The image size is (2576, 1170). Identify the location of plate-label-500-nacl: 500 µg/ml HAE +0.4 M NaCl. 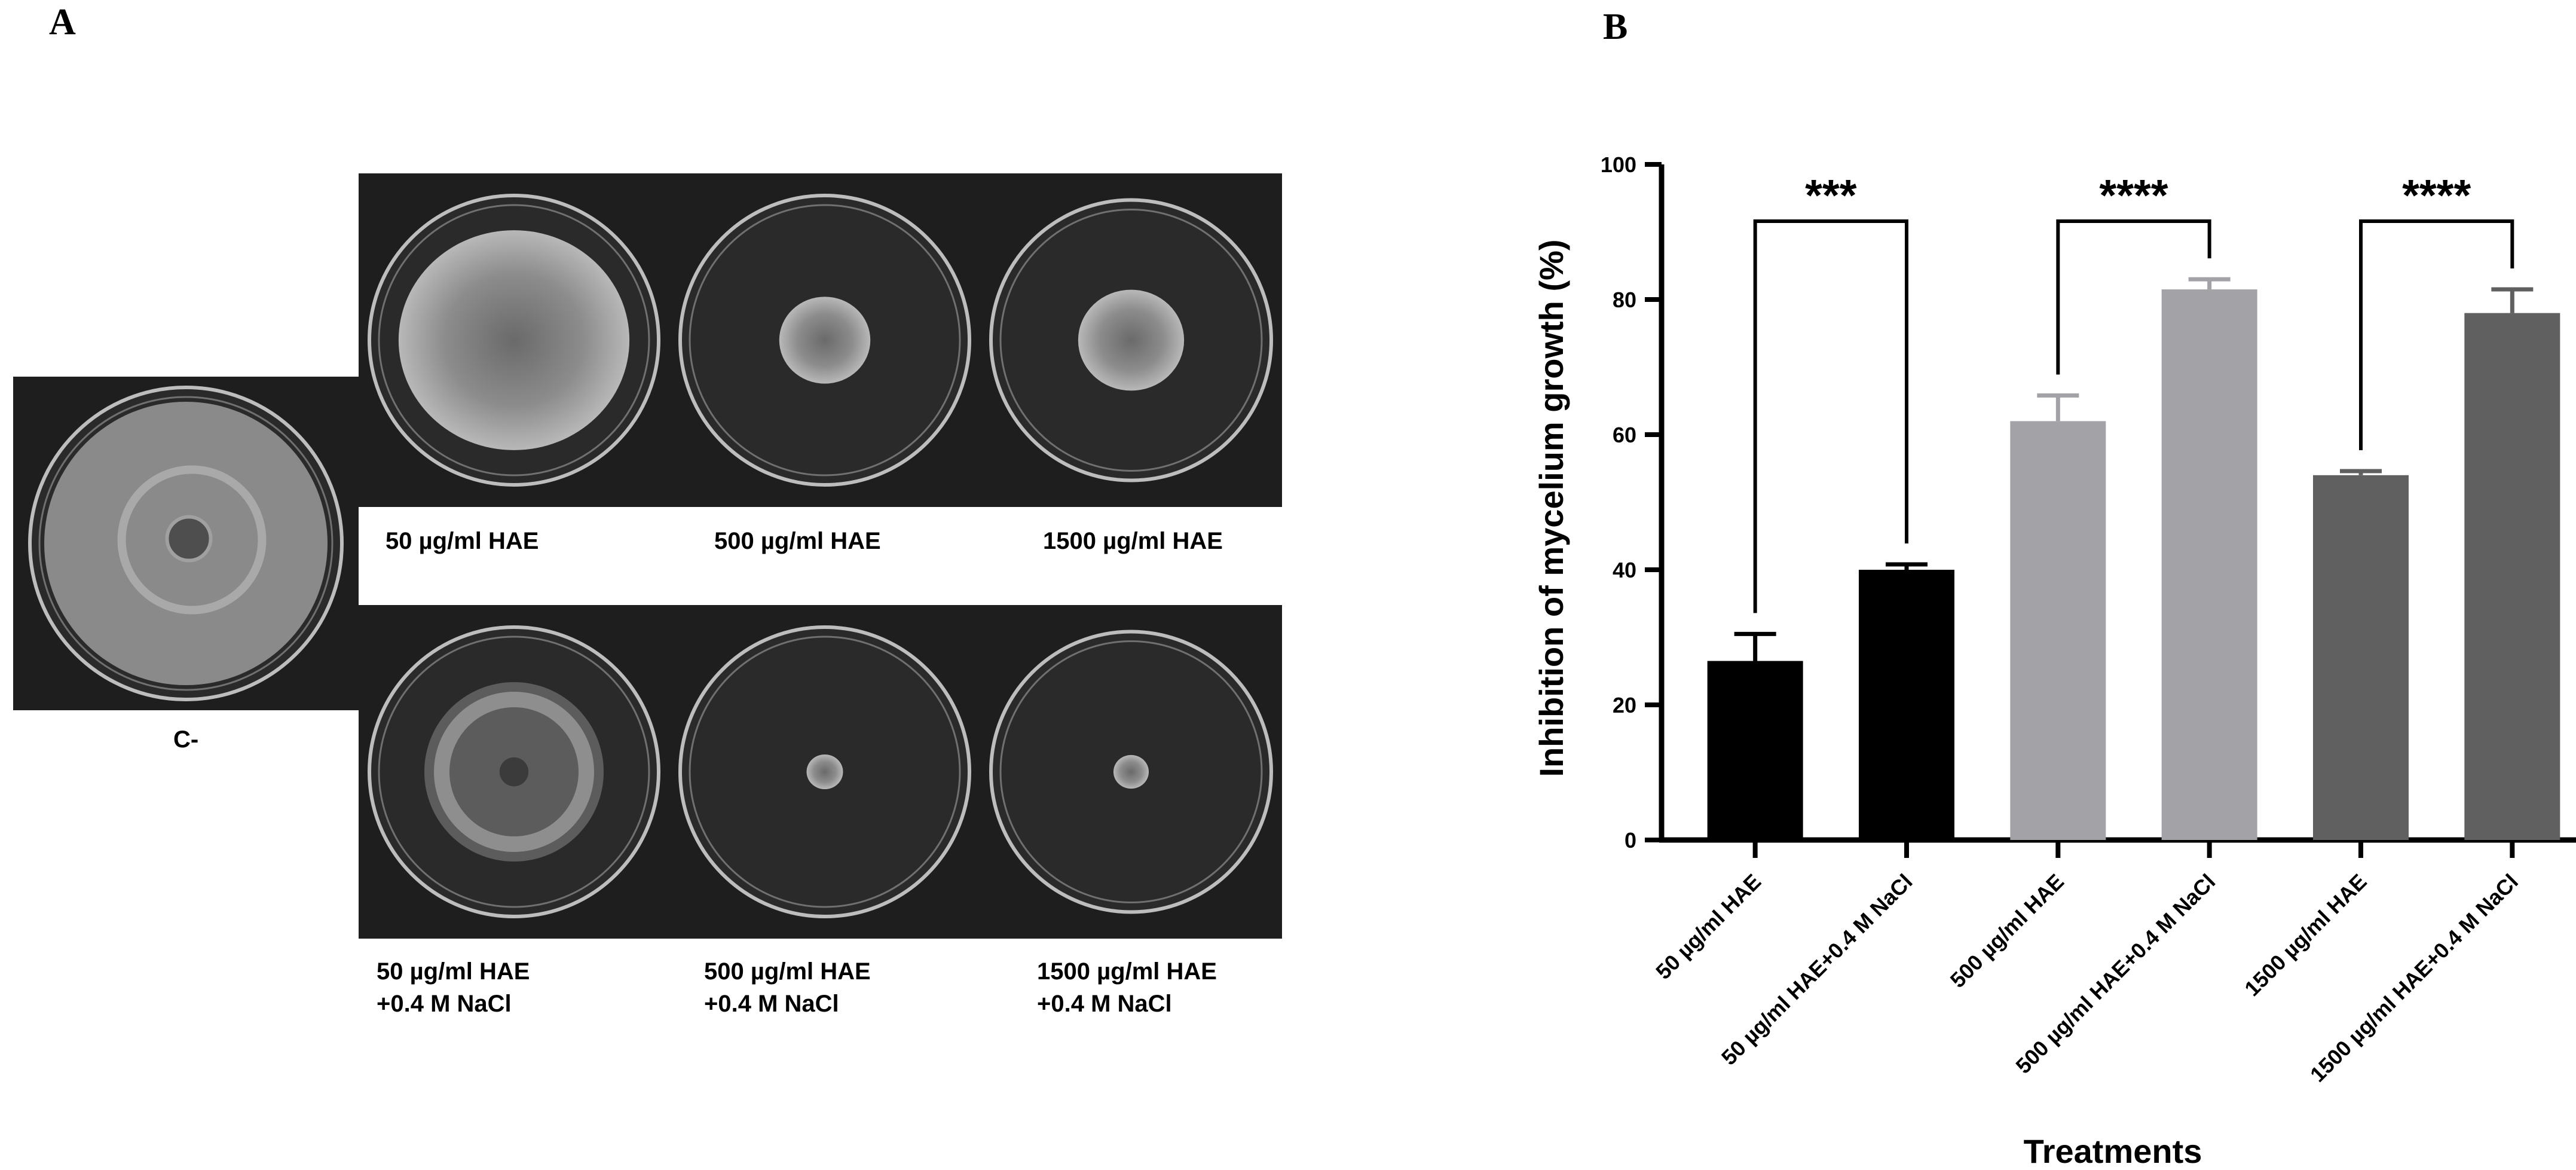
(787, 988).